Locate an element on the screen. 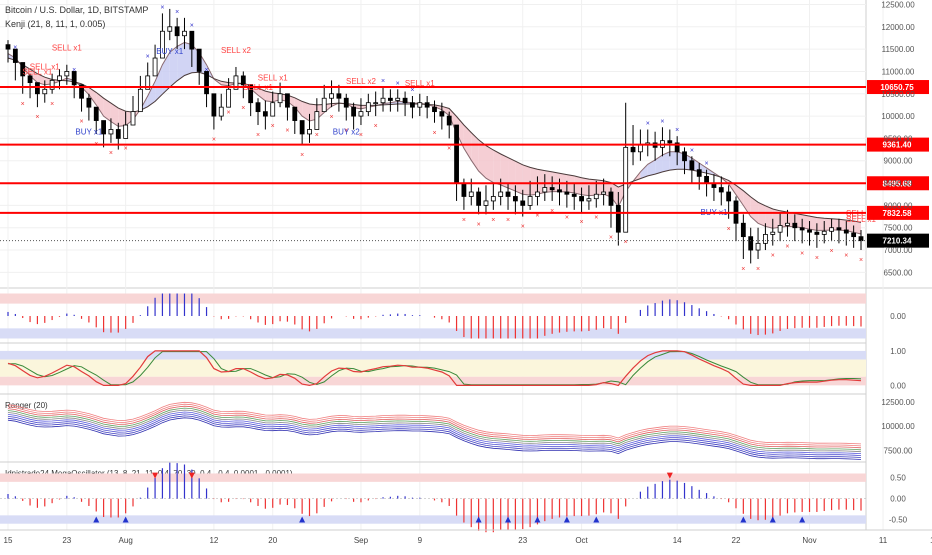 The height and width of the screenshot is (555, 932). price-tick-label: 8500.00 is located at coordinates (898, 183).